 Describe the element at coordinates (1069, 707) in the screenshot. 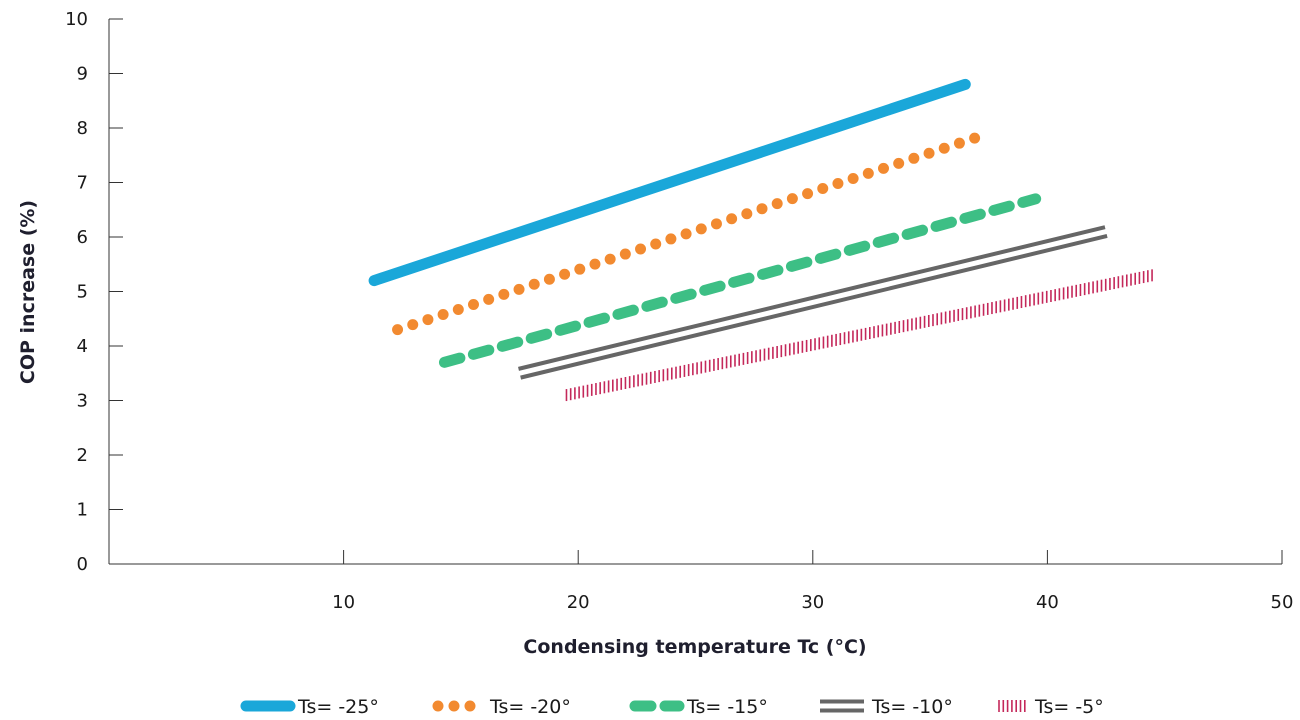

I see `legend-label: Ts= -5°` at that location.